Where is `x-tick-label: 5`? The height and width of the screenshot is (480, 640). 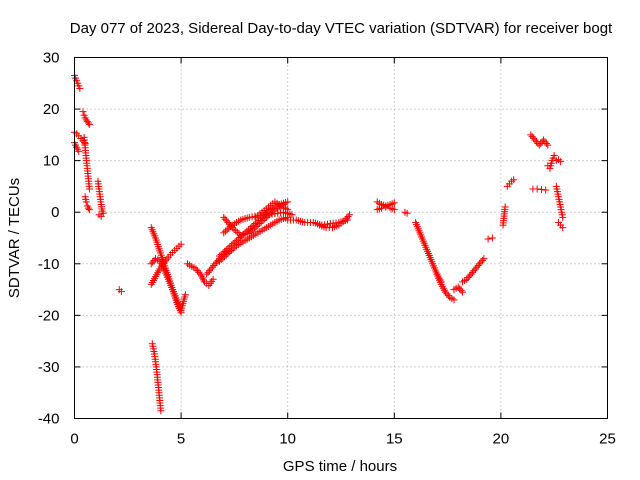
x-tick-label: 5 is located at coordinates (181, 439).